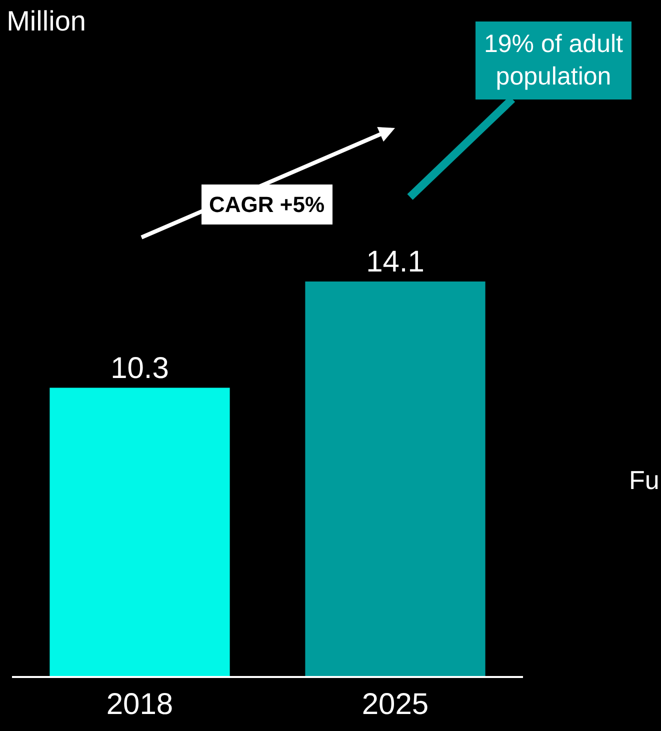 The height and width of the screenshot is (731, 661). Describe the element at coordinates (267, 204) in the screenshot. I see `text: CAGR +5%` at that location.